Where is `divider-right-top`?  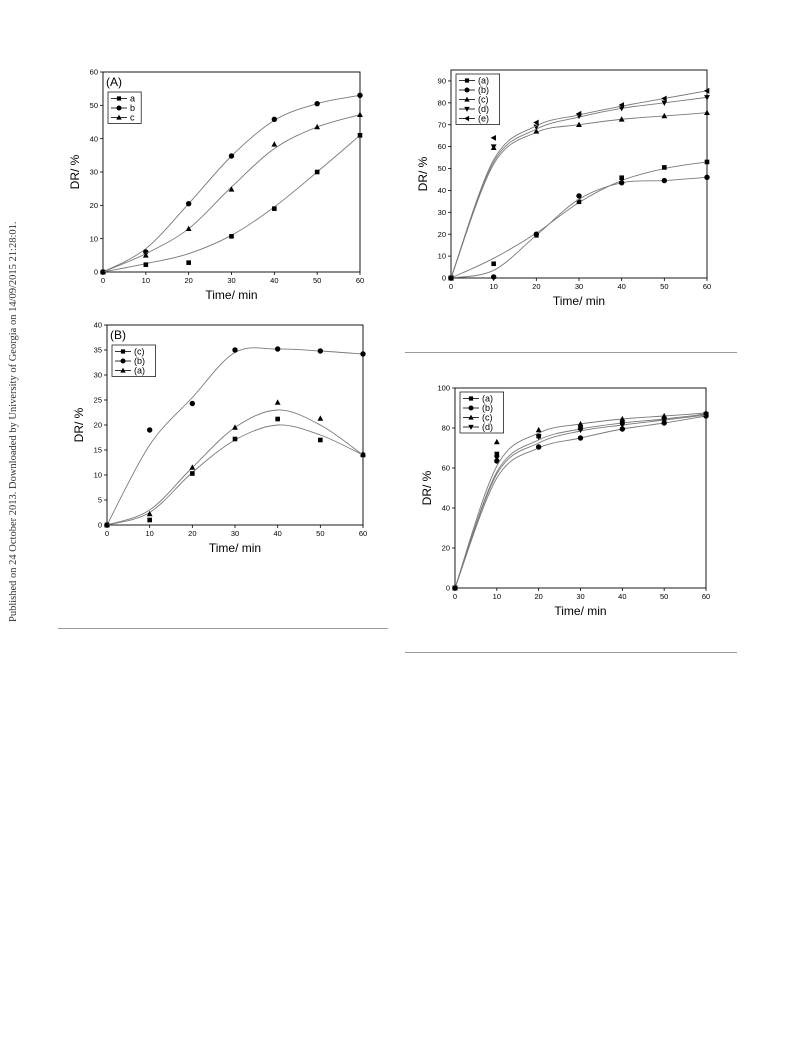
divider-right-top is located at coordinates (571, 352).